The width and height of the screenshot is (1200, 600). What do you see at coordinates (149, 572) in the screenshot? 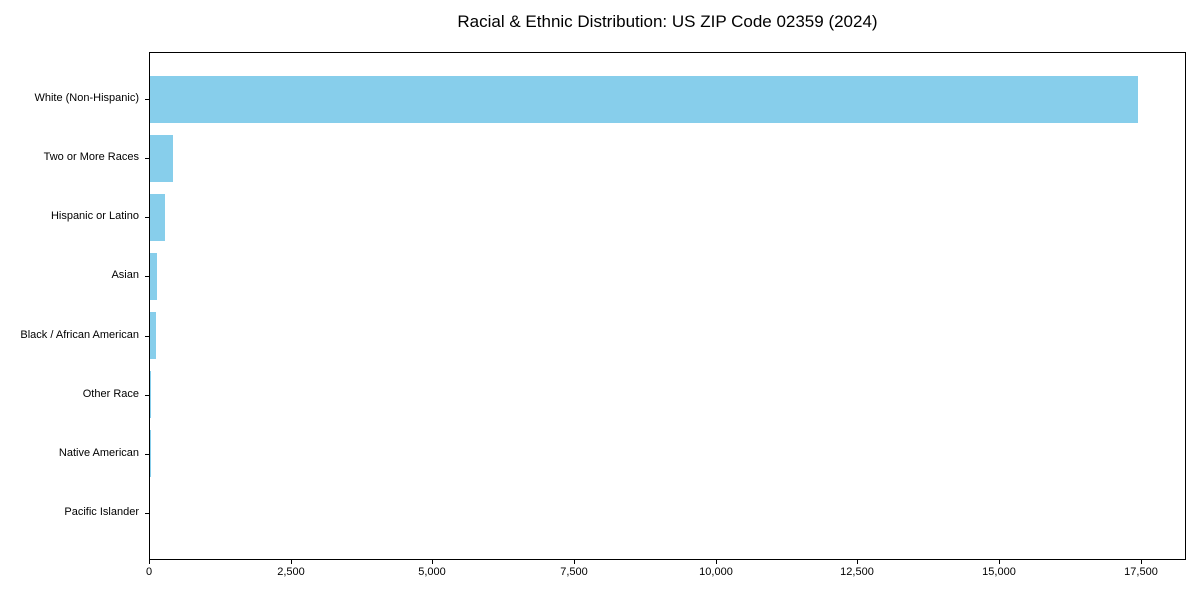
I see `x-tick-label-0: 0` at bounding box center [149, 572].